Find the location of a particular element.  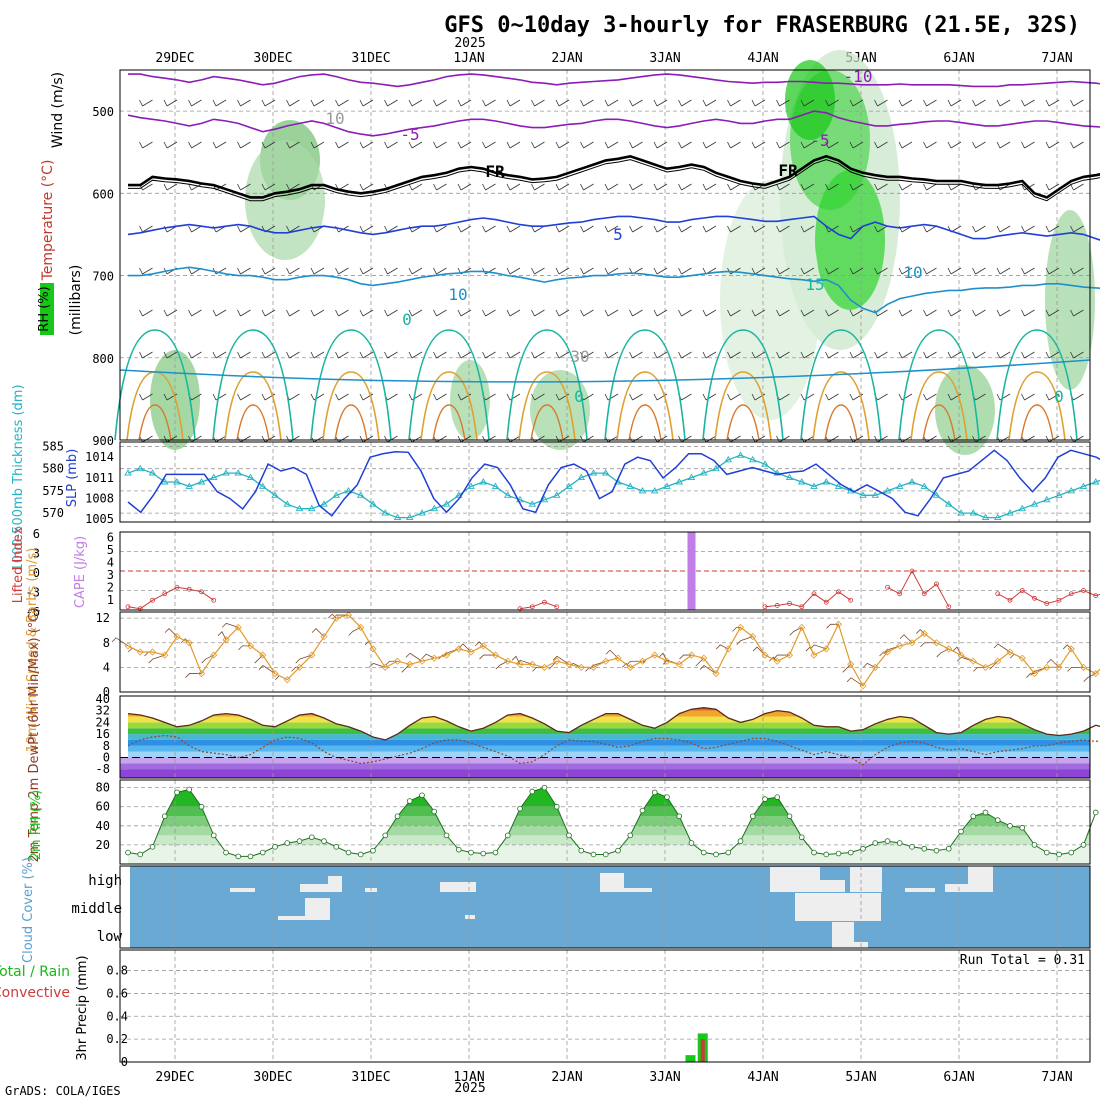

contour-label: 10 is located at coordinates (912, 272).